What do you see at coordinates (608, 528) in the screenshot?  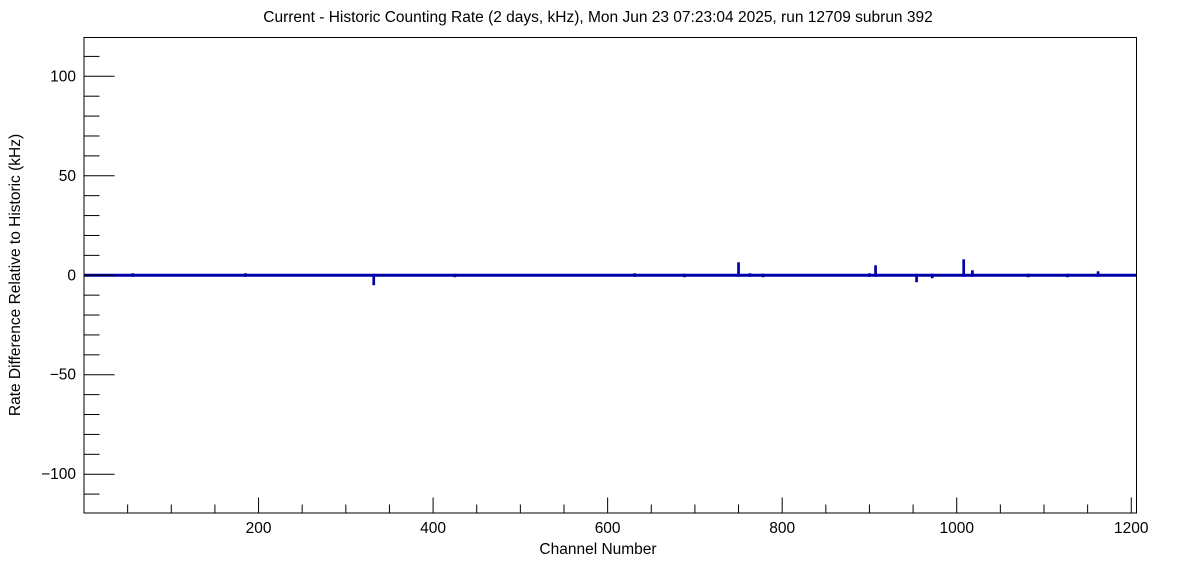 I see `x-tick-label: 600` at bounding box center [608, 528].